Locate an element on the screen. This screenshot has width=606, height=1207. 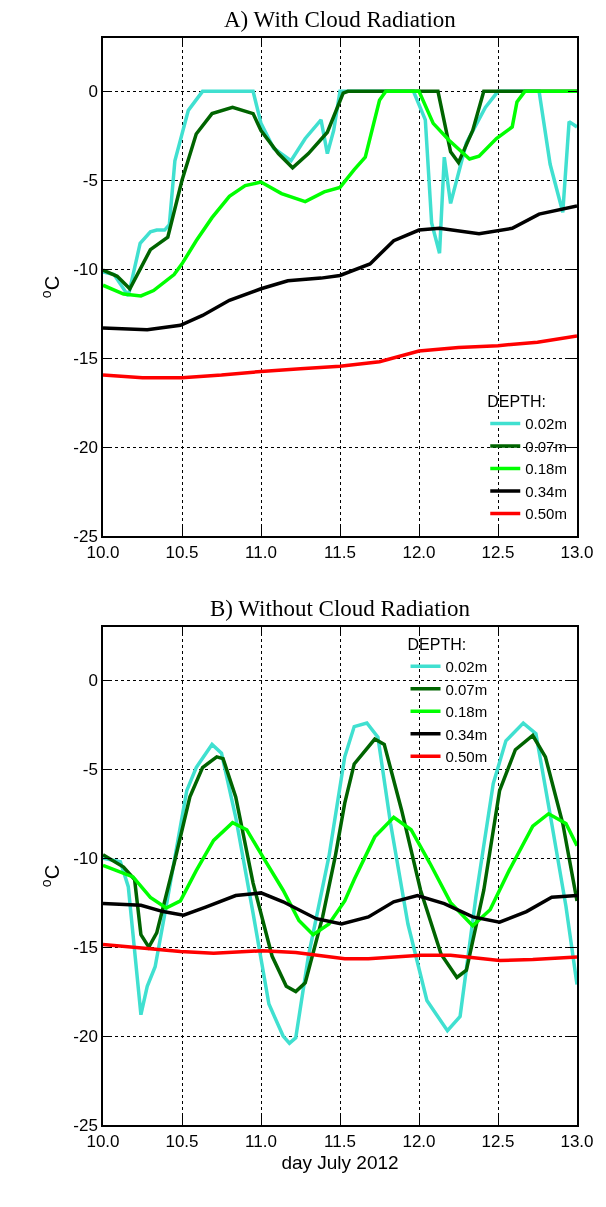
x-axis-title: day July 2012 is located at coordinates (340, 1163).